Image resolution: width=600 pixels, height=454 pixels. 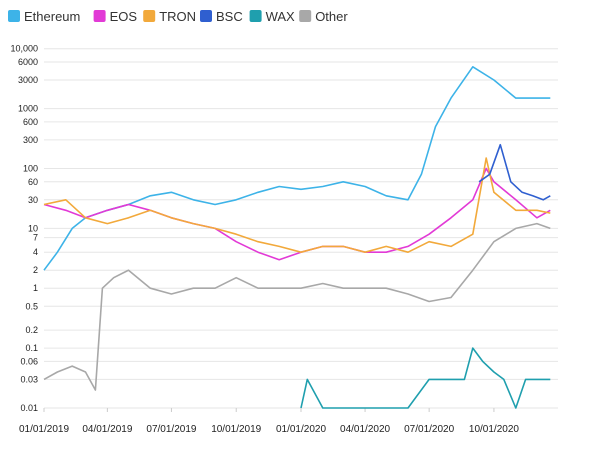 What do you see at coordinates (301, 429) in the screenshot?
I see `x-tick-label: 01/01/2020` at bounding box center [301, 429].